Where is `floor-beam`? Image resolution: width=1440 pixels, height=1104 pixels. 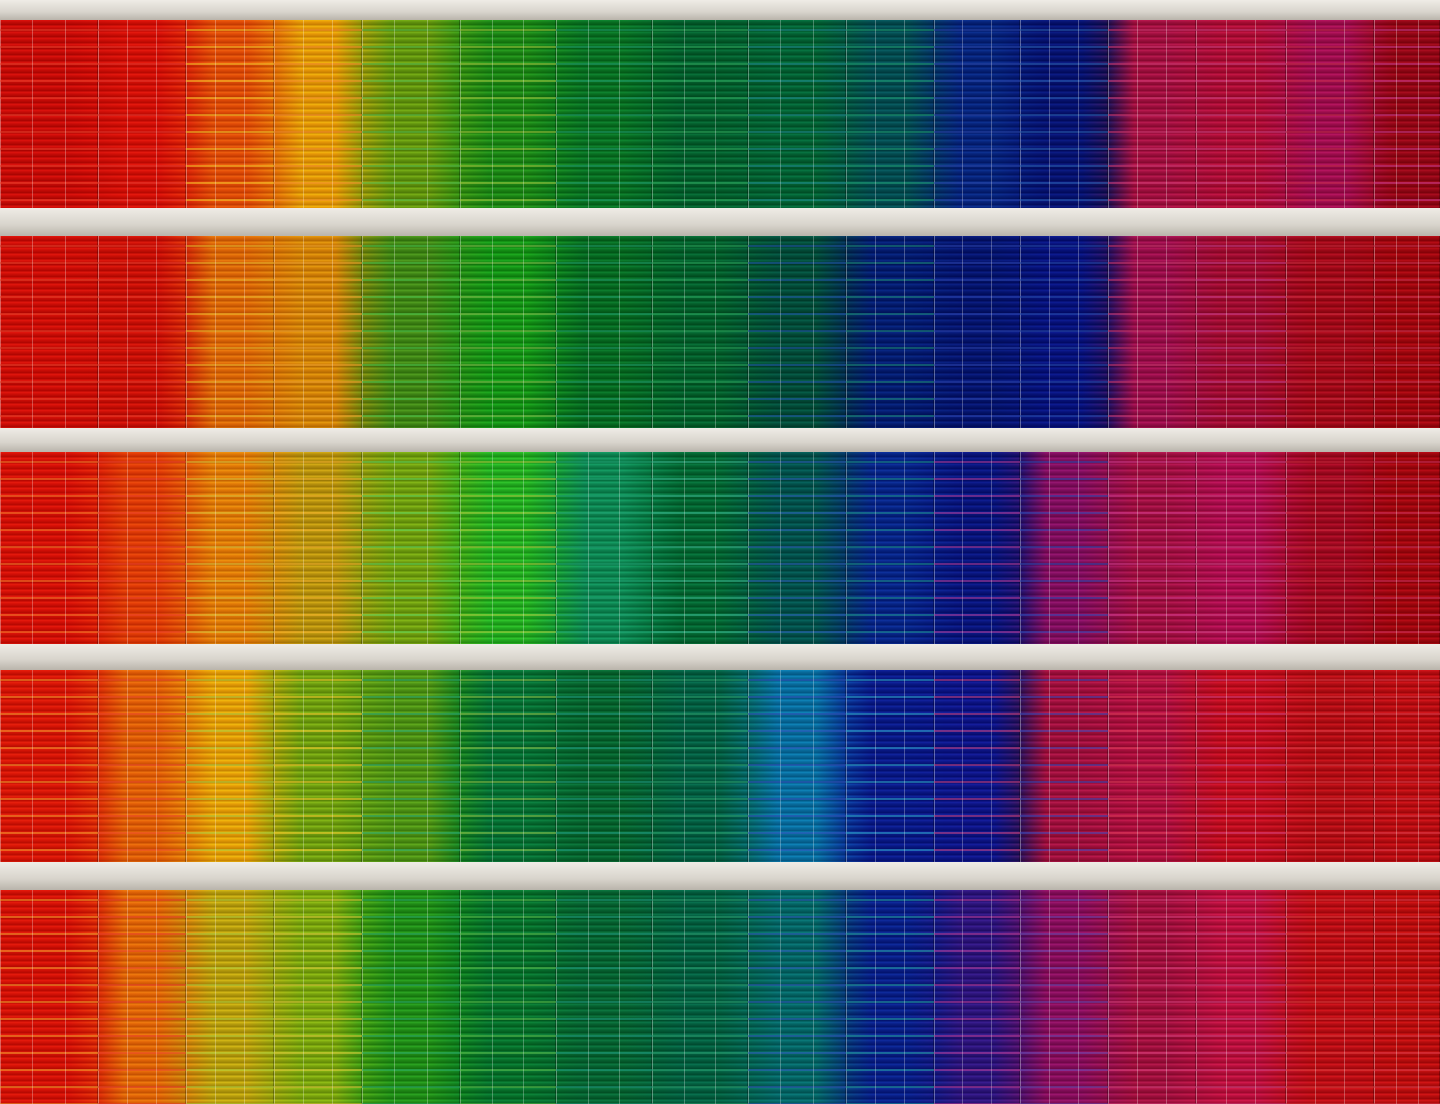 floor-beam is located at coordinates (720, 657).